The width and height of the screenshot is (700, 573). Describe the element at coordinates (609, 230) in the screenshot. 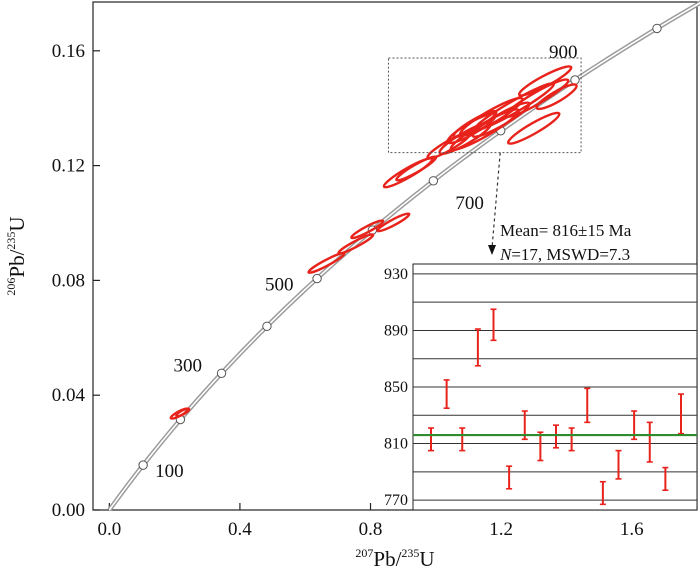

I see `mean-suffix: 15 Ma` at that location.